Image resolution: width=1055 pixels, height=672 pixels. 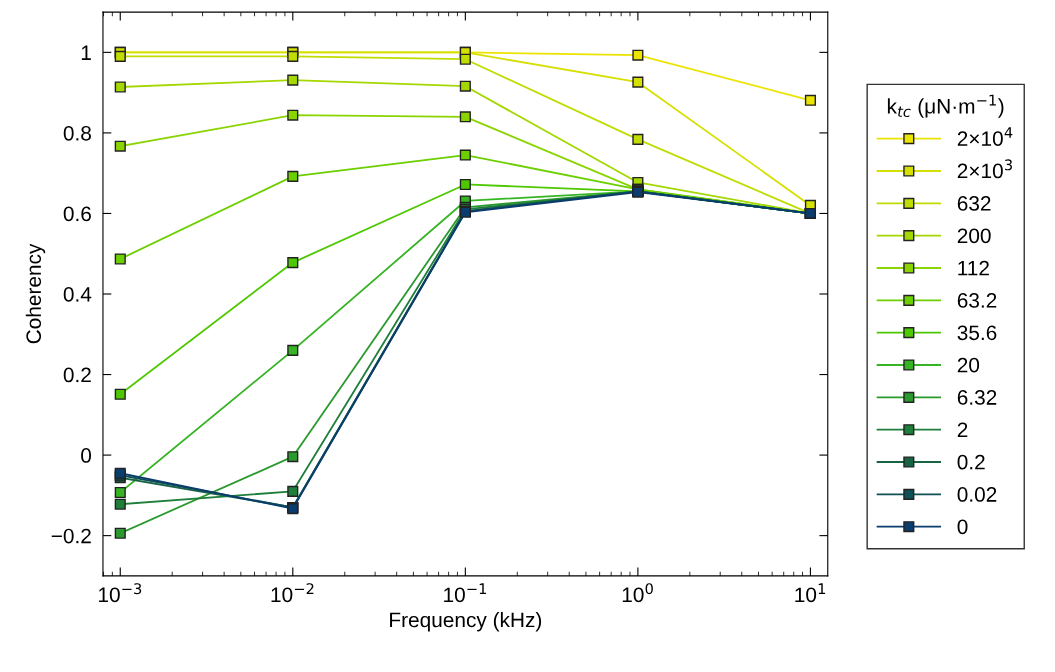 What do you see at coordinates (985, 136) in the screenshot?
I see `legend-label: 2×10$^{4}$` at bounding box center [985, 136].